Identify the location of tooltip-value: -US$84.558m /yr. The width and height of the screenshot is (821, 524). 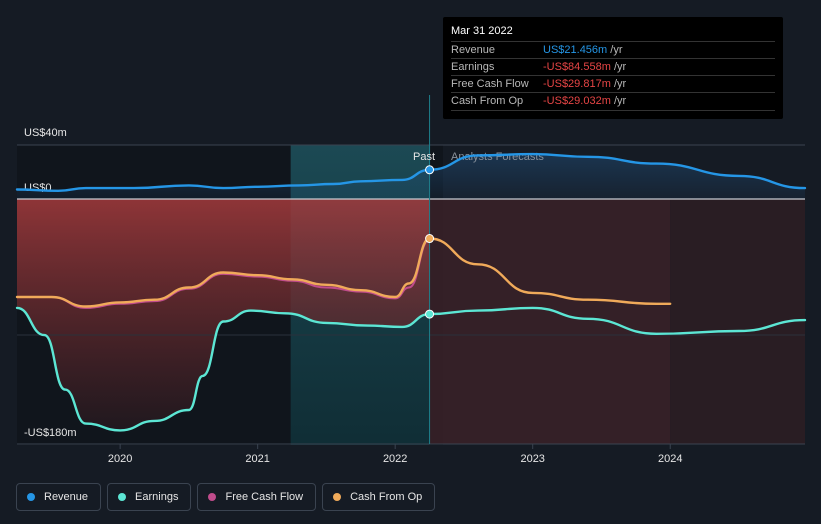
(584, 67).